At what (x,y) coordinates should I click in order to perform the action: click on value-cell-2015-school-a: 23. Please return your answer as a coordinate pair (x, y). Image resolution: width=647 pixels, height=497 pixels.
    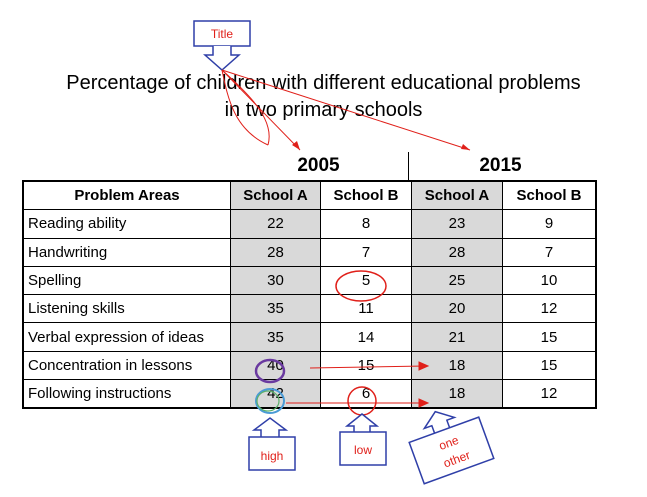
    Looking at the image, I should click on (457, 224).